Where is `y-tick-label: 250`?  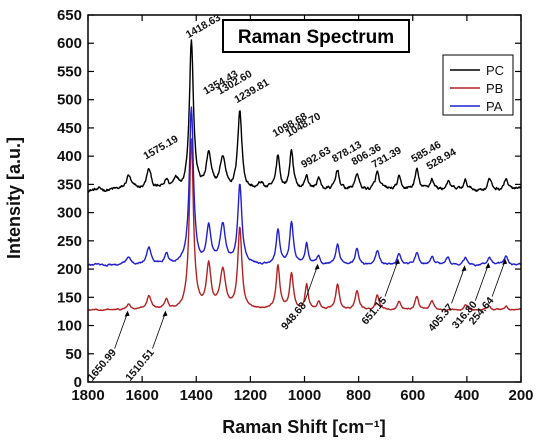 y-tick-label: 250 is located at coordinates (69, 241).